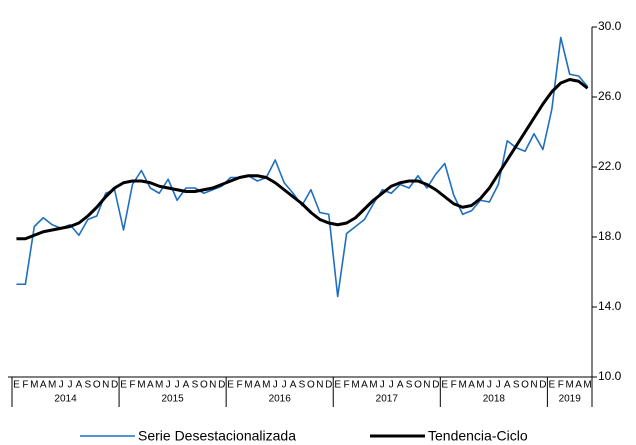 The width and height of the screenshot is (636, 445). I want to click on legend-label: Tendencia-Ciclo, so click(478, 436).